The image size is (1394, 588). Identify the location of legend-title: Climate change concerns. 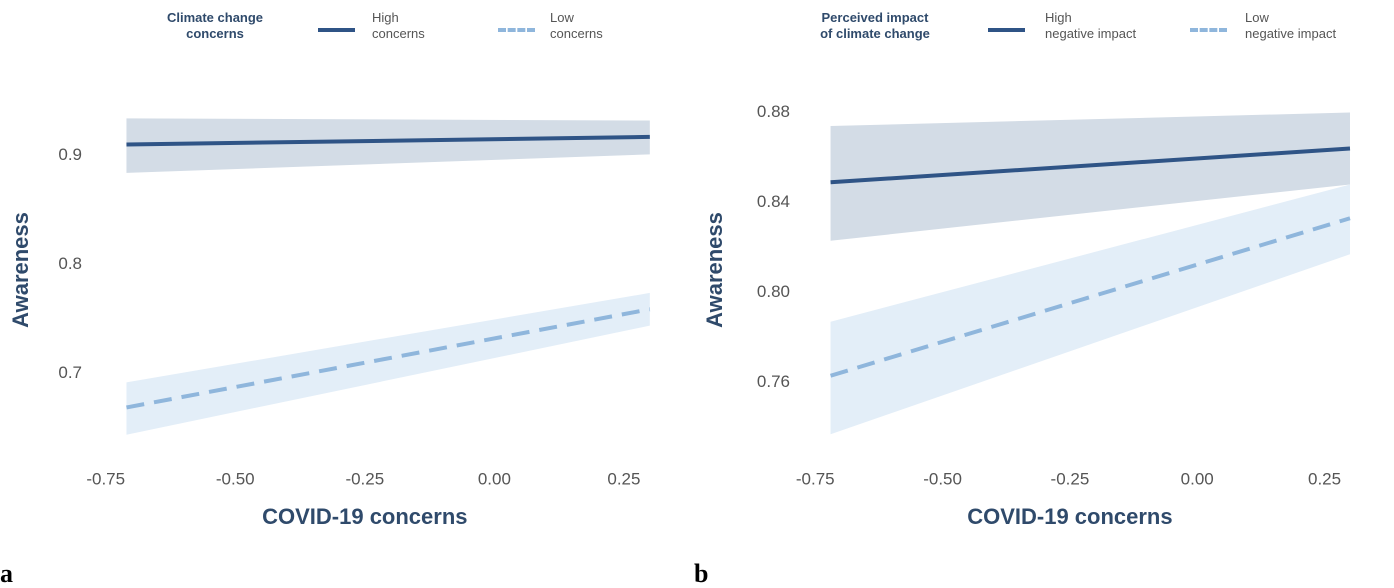
(215, 25).